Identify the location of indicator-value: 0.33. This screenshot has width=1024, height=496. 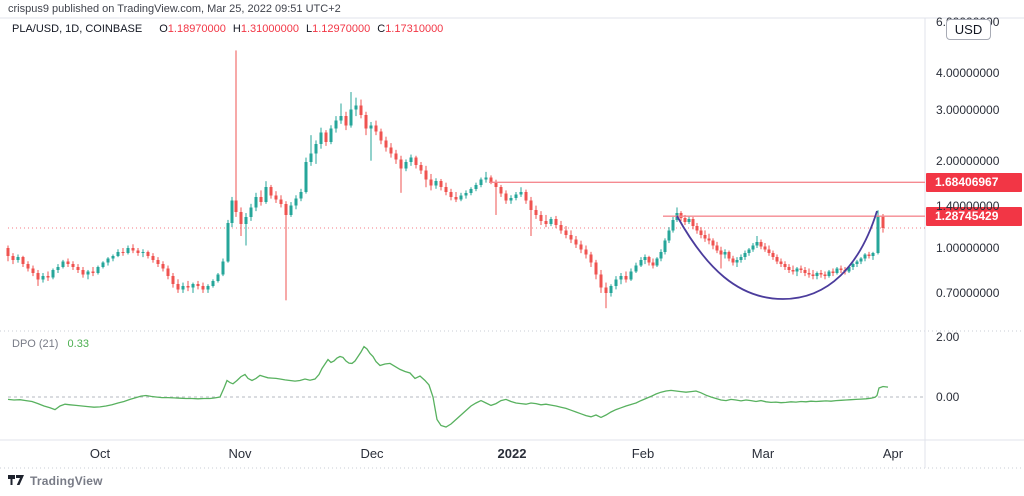
(78, 344).